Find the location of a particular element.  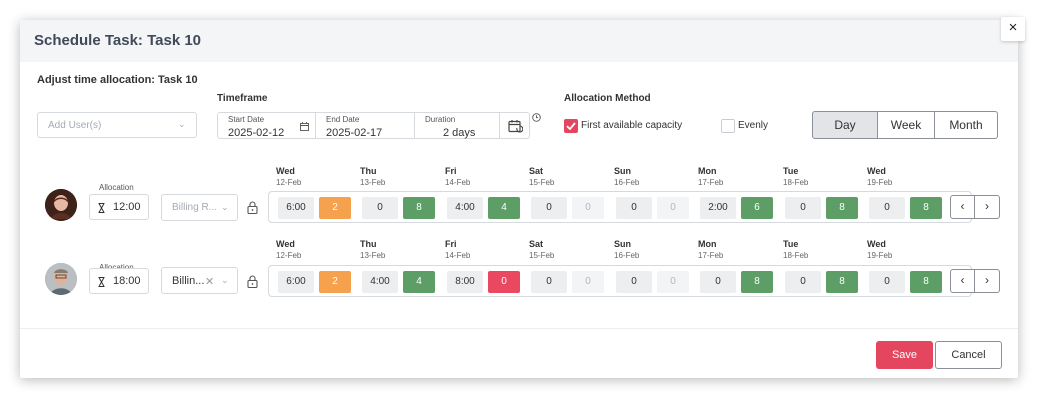

start-date-value: 2025-02-12 is located at coordinates (256, 133).